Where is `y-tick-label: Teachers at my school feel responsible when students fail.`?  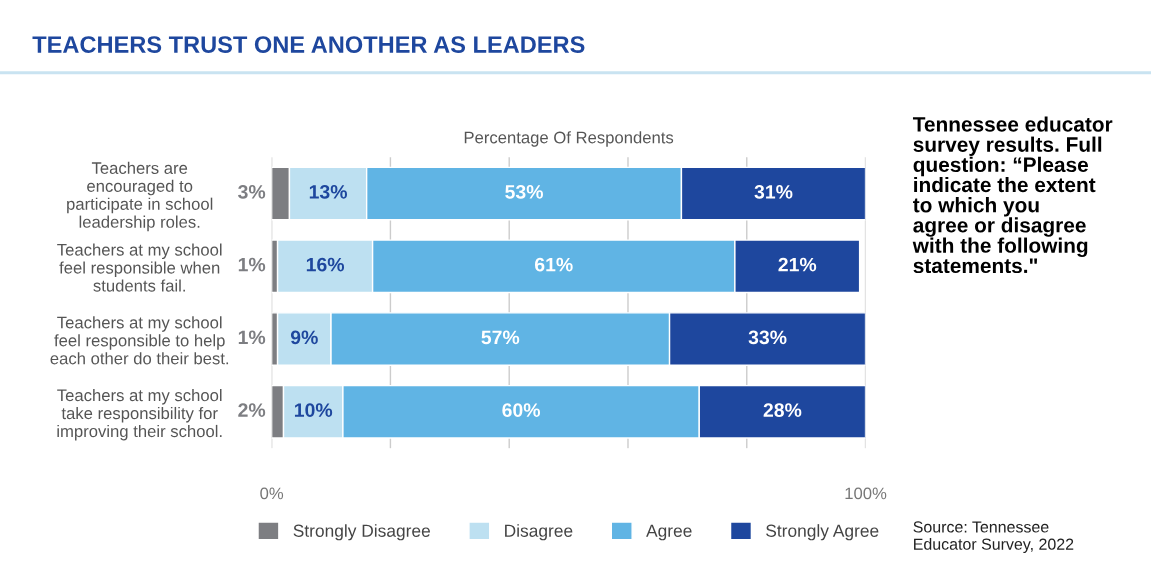
y-tick-label: Teachers at my school feel responsible when students fail. is located at coordinates (139, 267).